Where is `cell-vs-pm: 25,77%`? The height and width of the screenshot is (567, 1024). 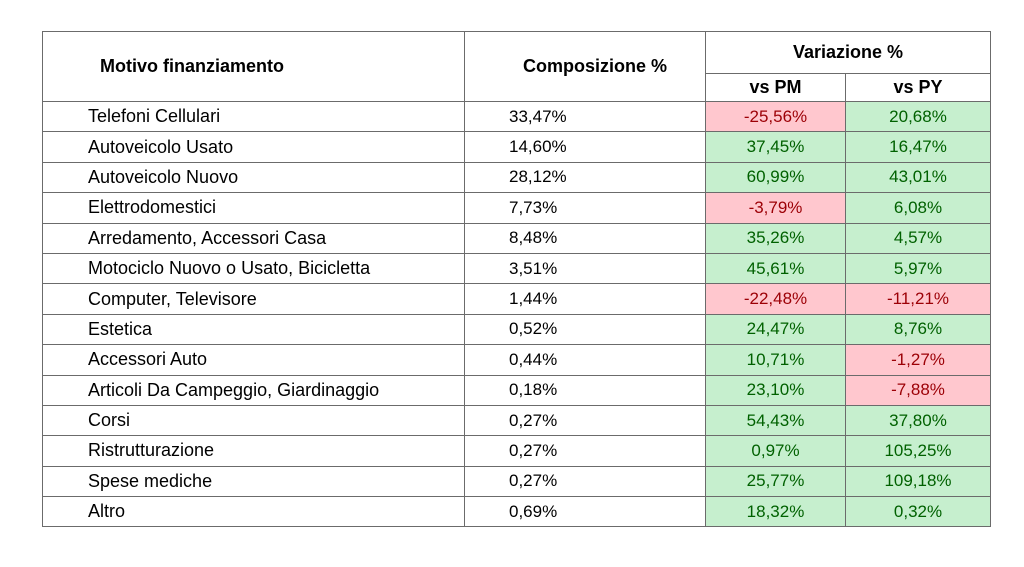 cell-vs-pm: 25,77% is located at coordinates (775, 481).